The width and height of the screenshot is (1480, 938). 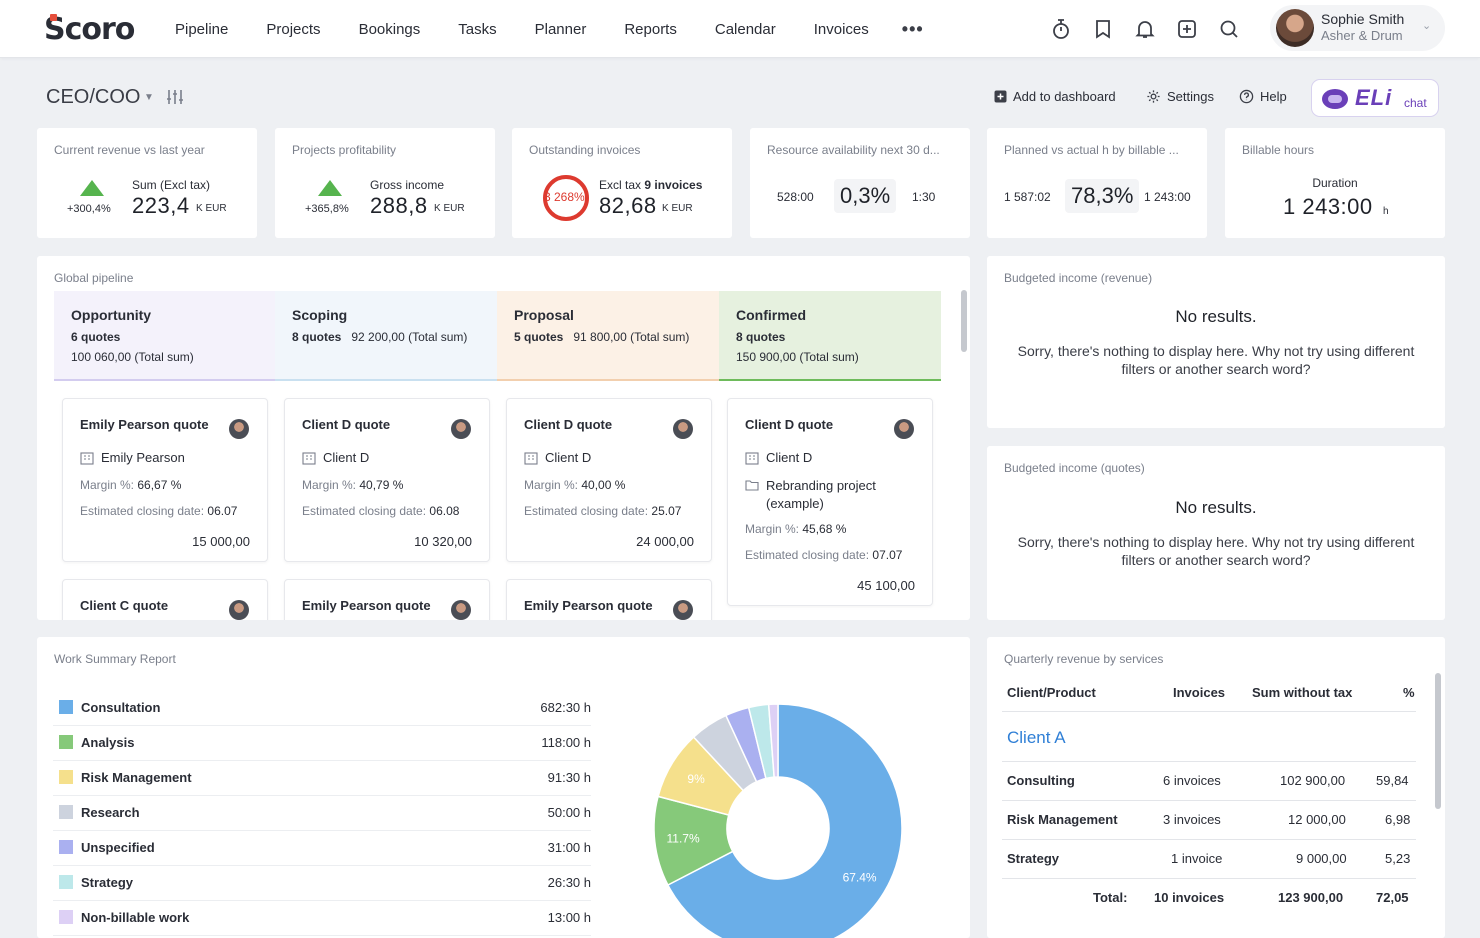 I want to click on nav-tasks: Tasks, so click(x=477, y=29).